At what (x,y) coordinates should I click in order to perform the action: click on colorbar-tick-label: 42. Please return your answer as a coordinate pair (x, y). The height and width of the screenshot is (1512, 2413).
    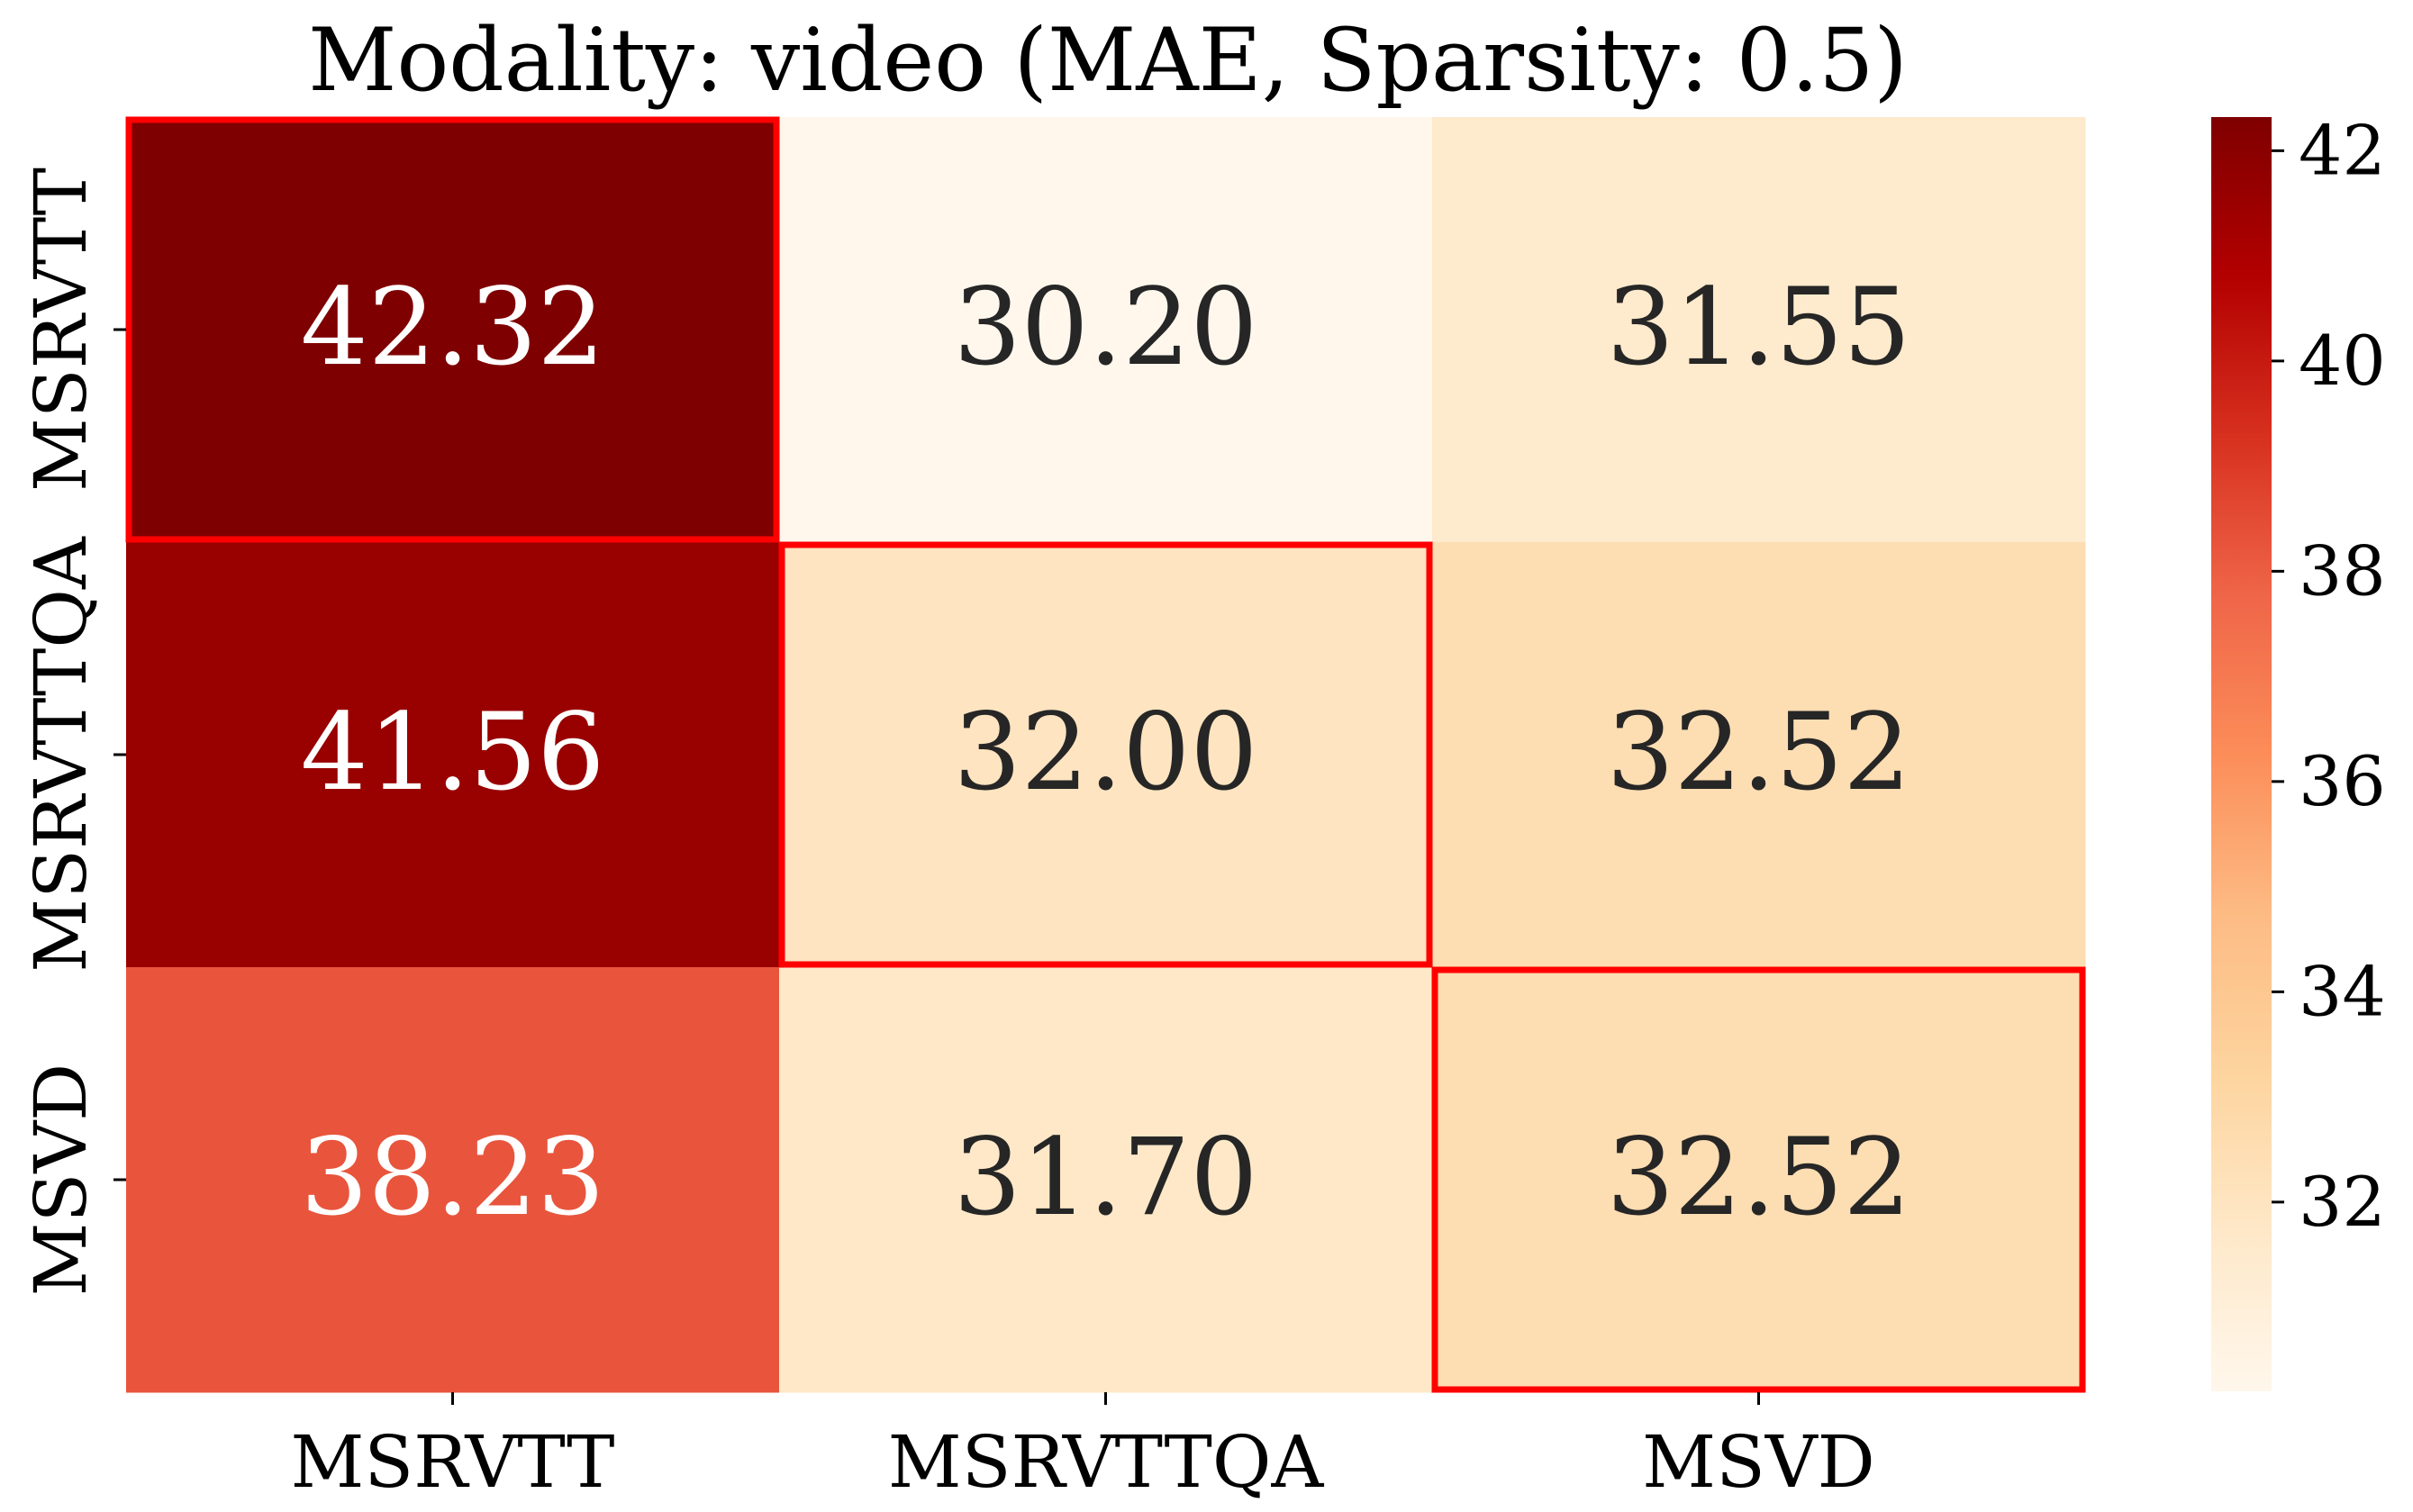
    Looking at the image, I should click on (2342, 150).